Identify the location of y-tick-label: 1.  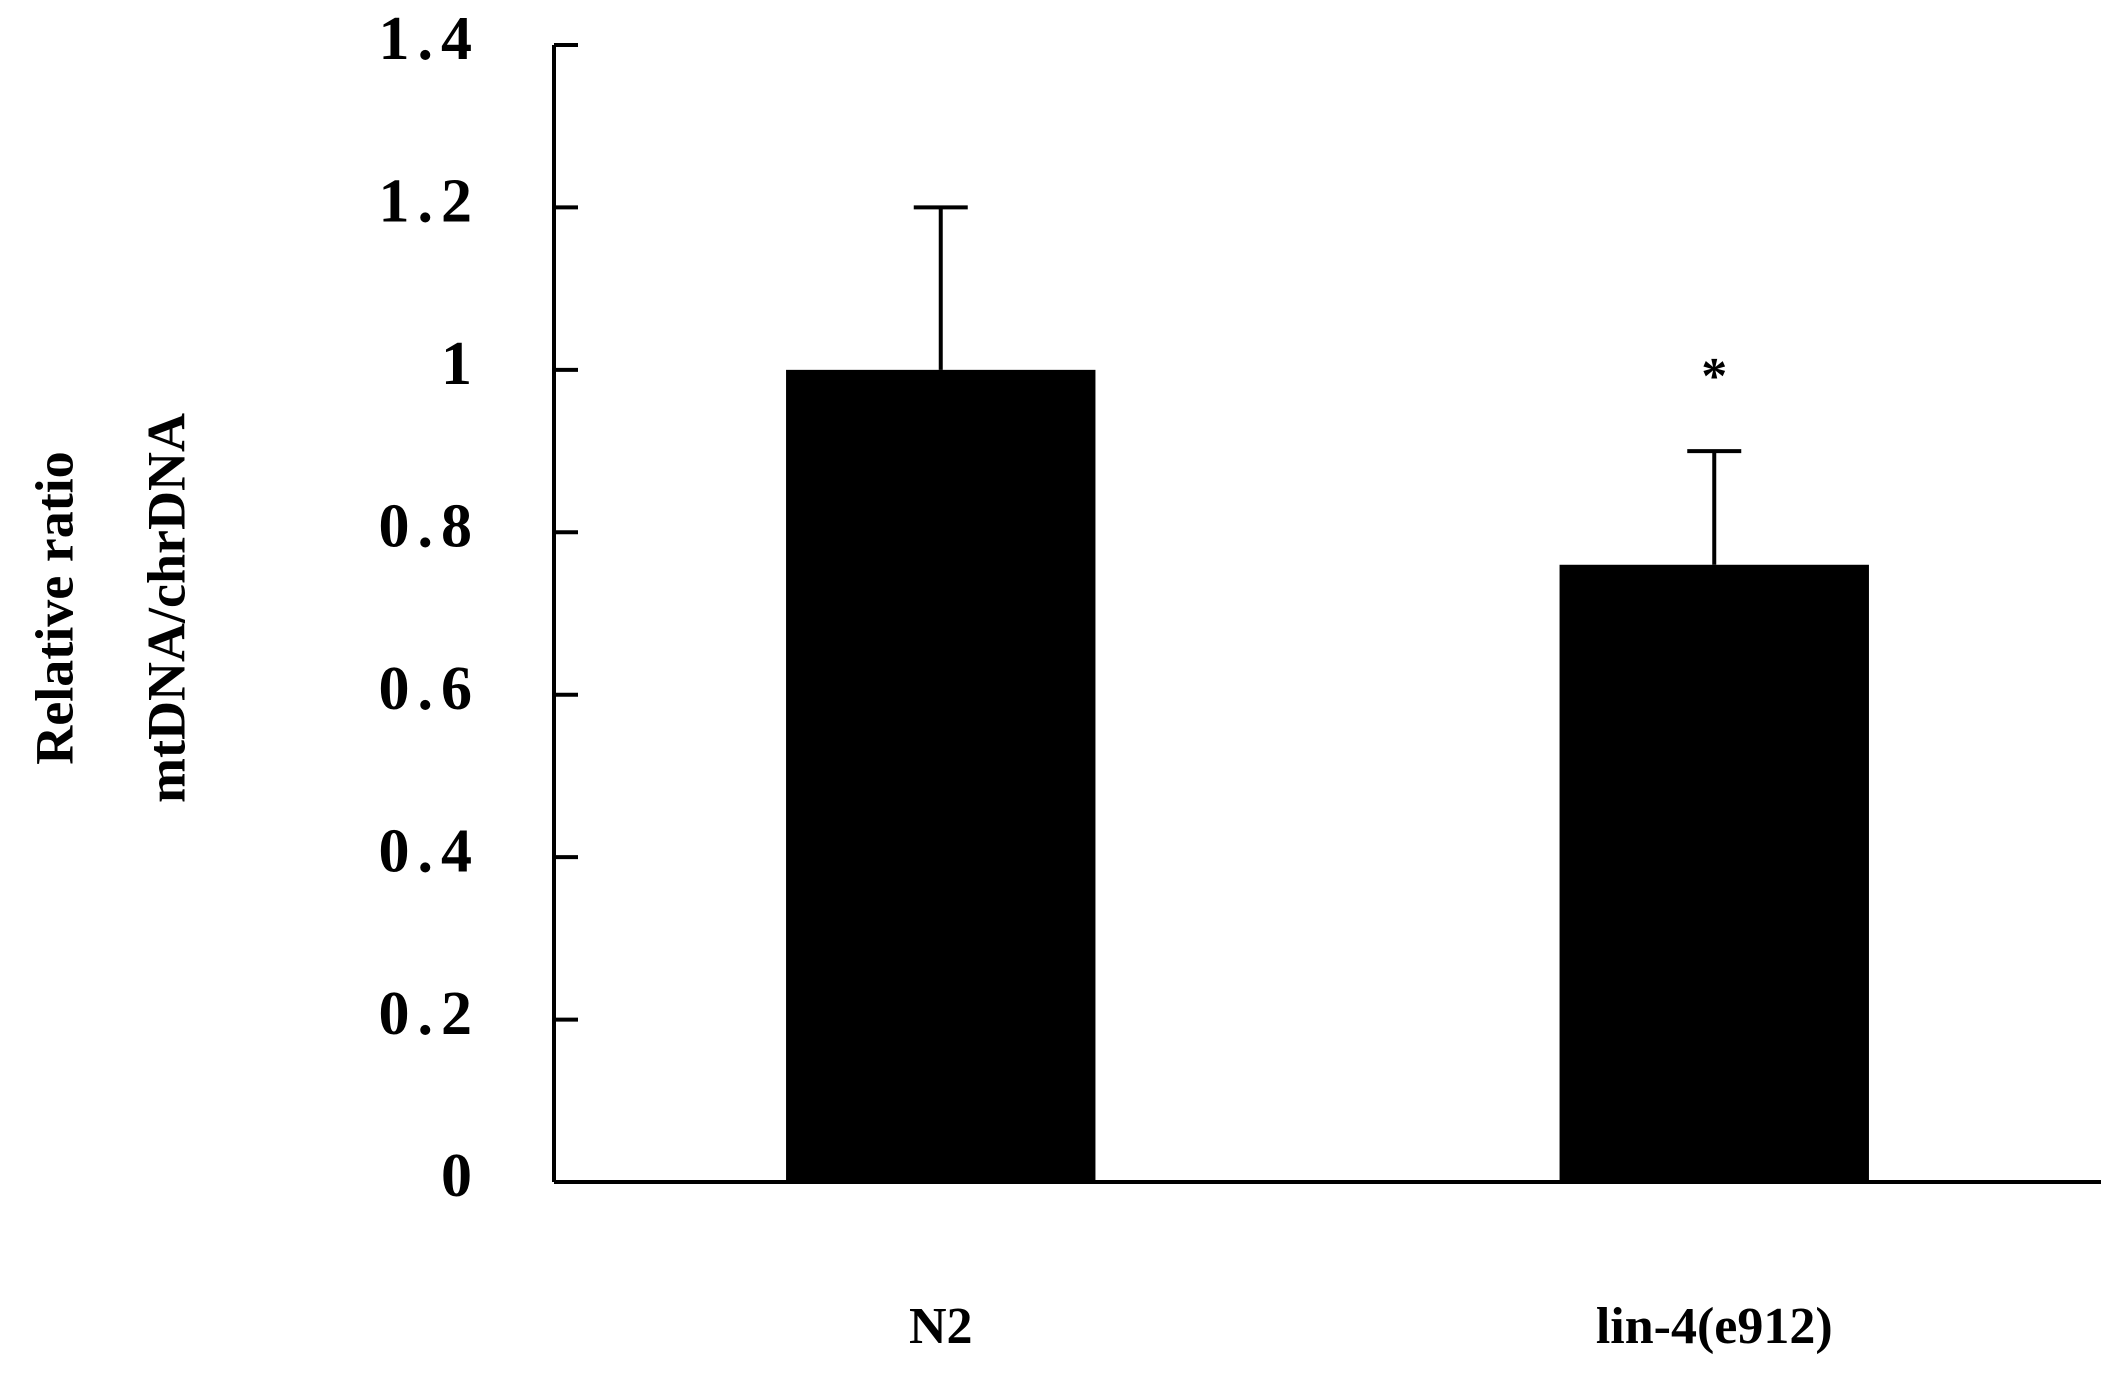
(460, 364).